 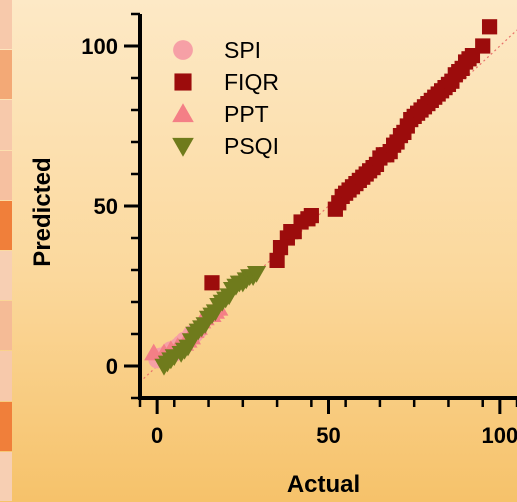 What do you see at coordinates (251, 146) in the screenshot?
I see `legend-label: PSQI` at bounding box center [251, 146].